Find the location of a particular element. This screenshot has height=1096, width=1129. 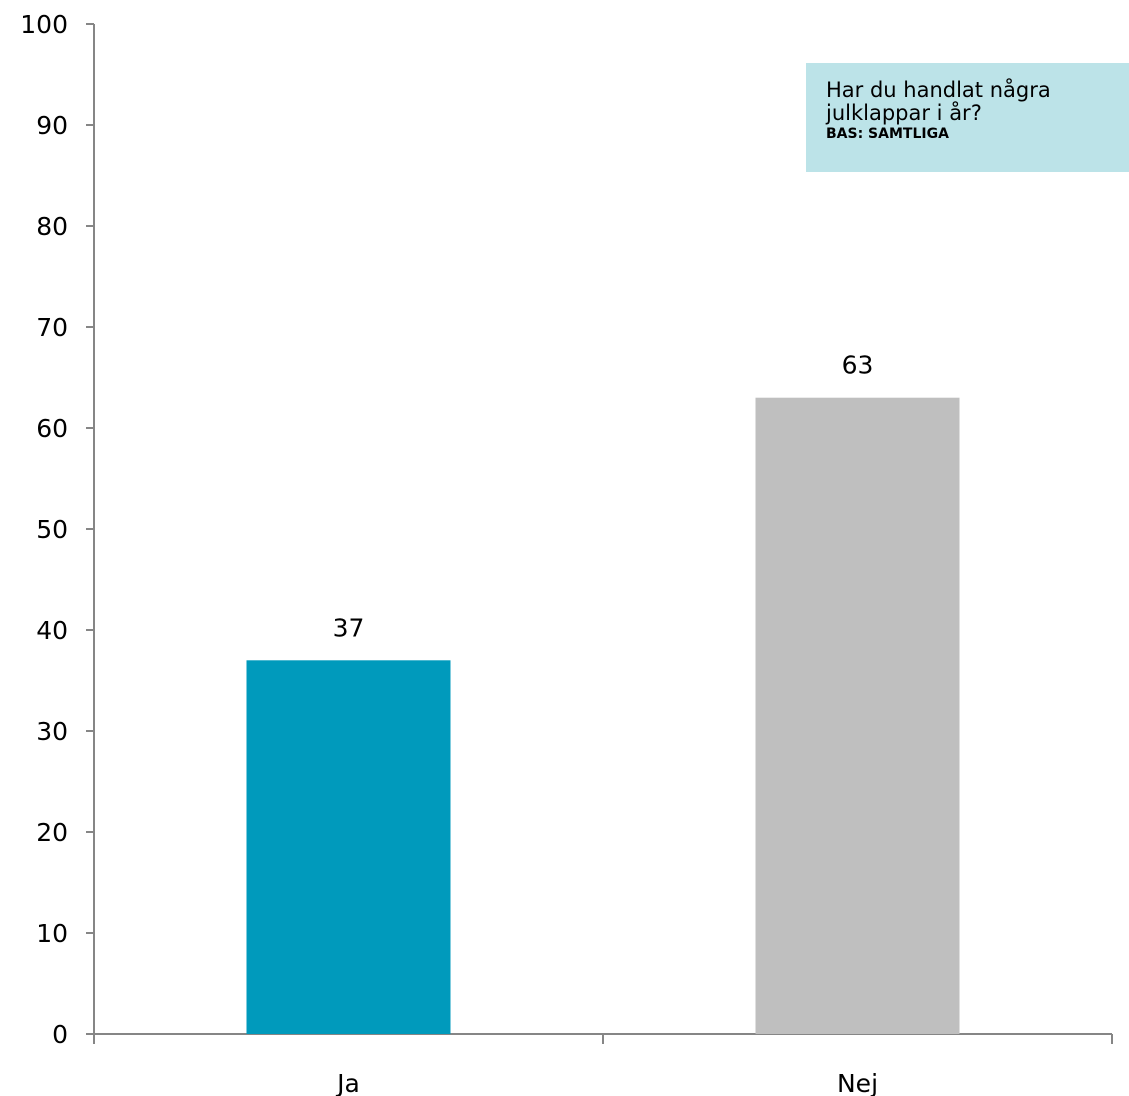

y-tick-label: 90 is located at coordinates (52, 125).